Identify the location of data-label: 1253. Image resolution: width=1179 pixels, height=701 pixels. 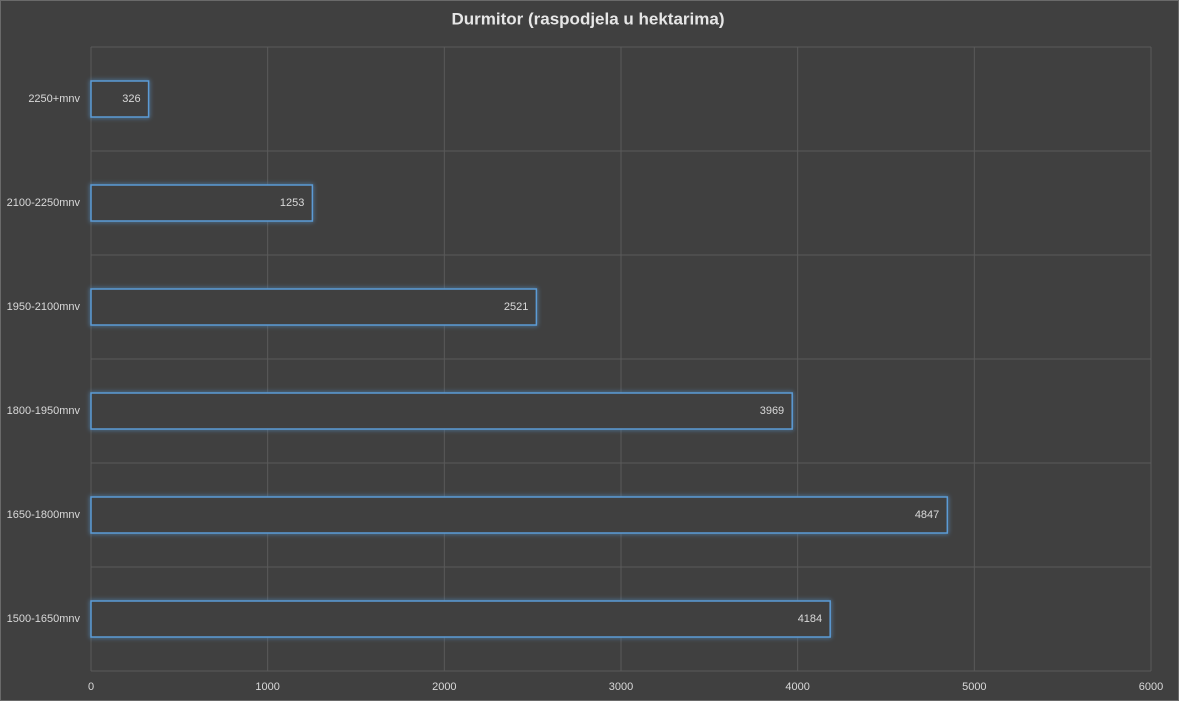
(292, 203).